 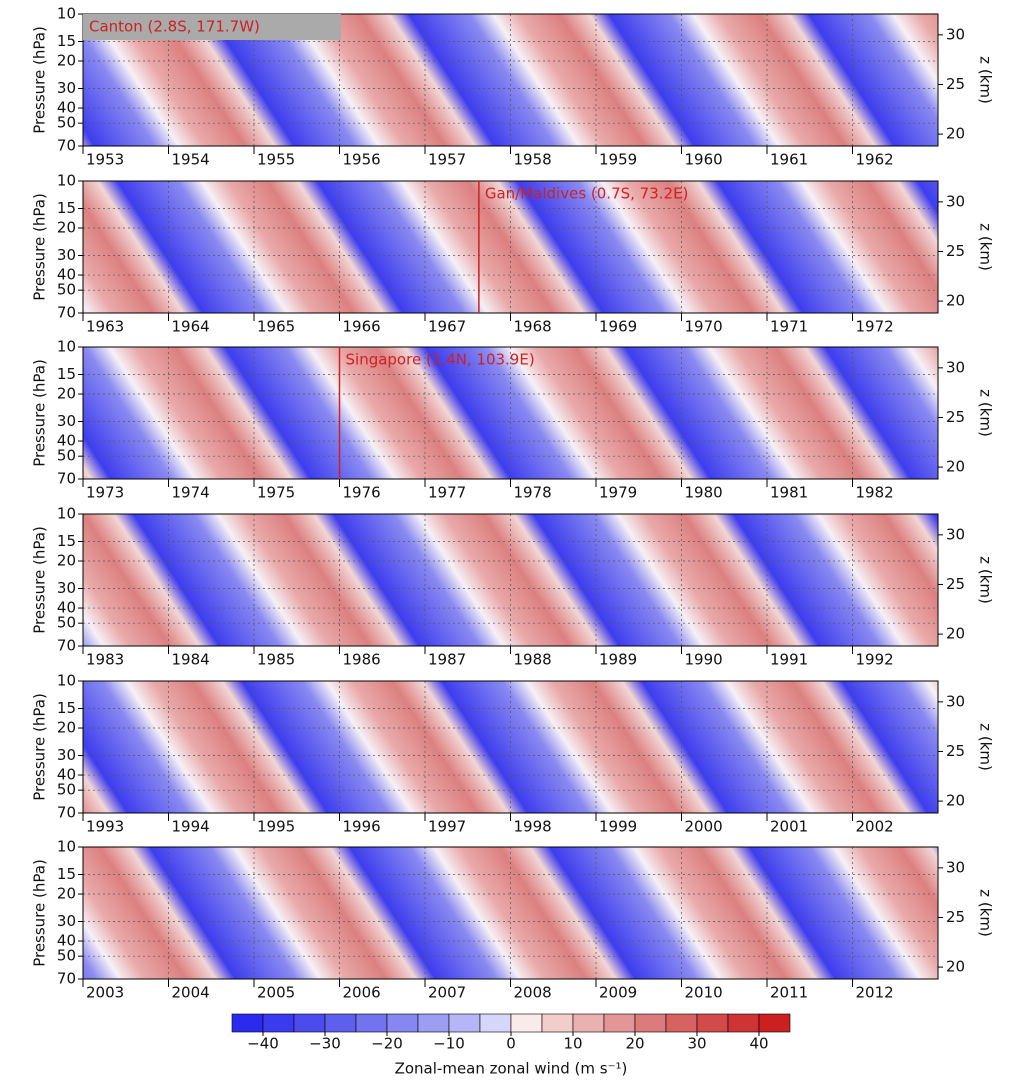 What do you see at coordinates (618, 827) in the screenshot?
I see `x-tick-label: 1999` at bounding box center [618, 827].